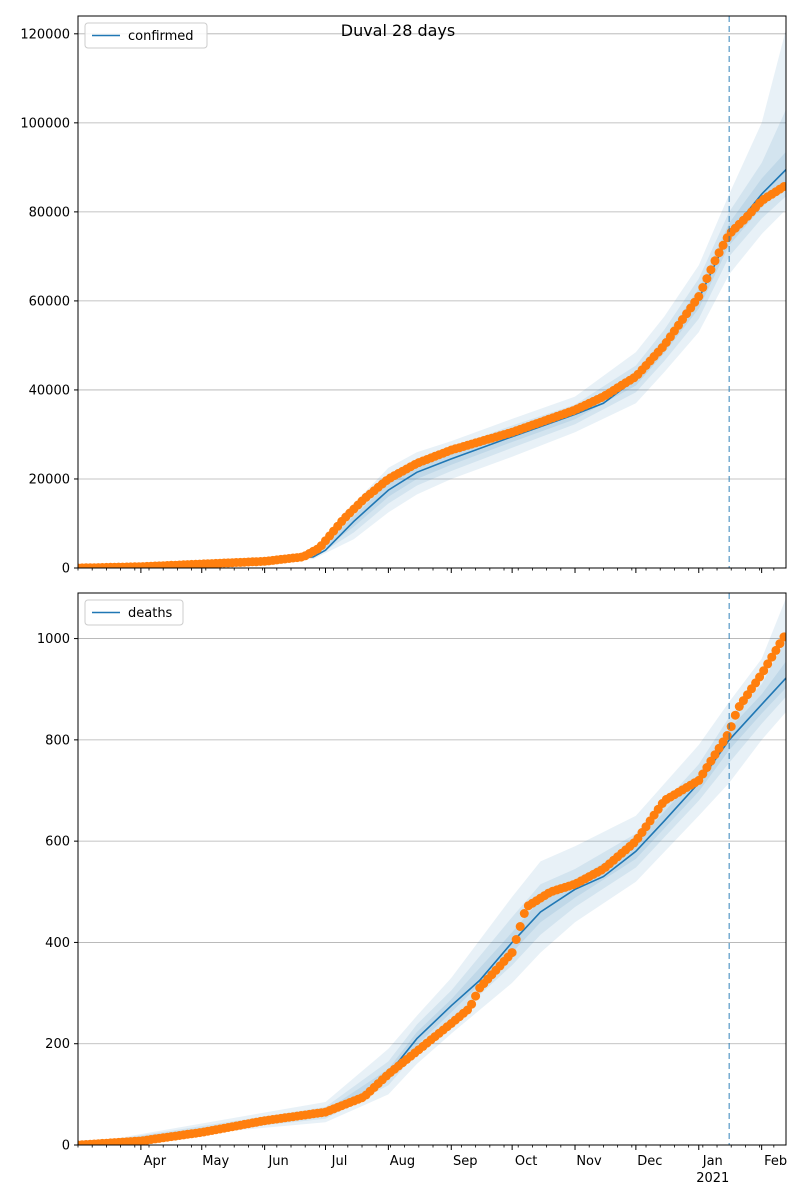 The height and width of the screenshot is (1200, 800). What do you see at coordinates (649, 1161) in the screenshot?
I see `x-tick-label: Dec` at bounding box center [649, 1161].